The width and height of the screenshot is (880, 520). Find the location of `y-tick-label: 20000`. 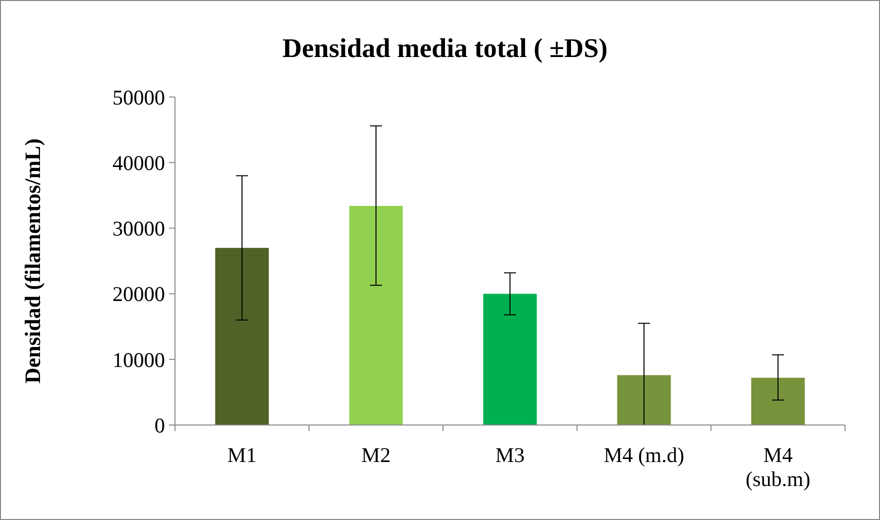

y-tick-label: 20000 is located at coordinates (138, 294).